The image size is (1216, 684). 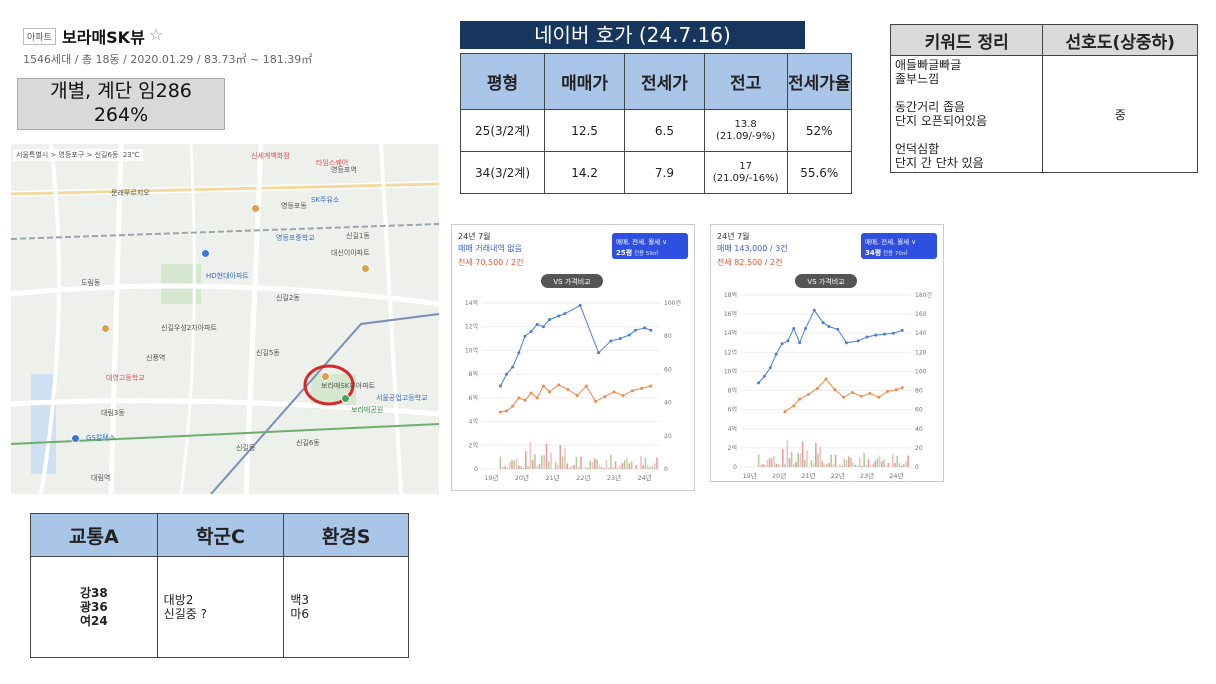 I want to click on preference-value: 중, so click(x=1120, y=114).